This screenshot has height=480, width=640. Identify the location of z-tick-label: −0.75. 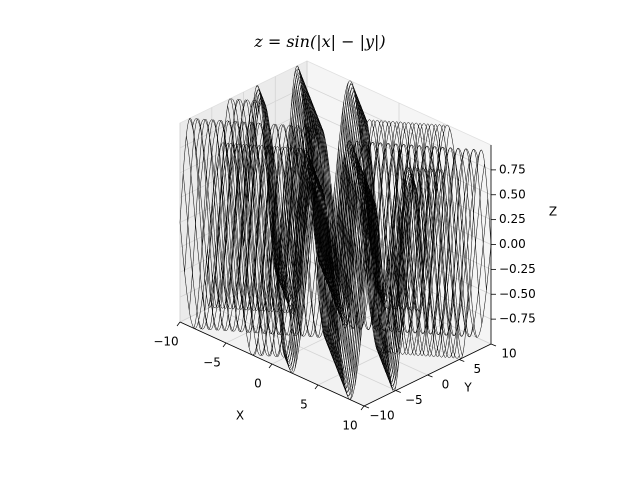
(517, 319).